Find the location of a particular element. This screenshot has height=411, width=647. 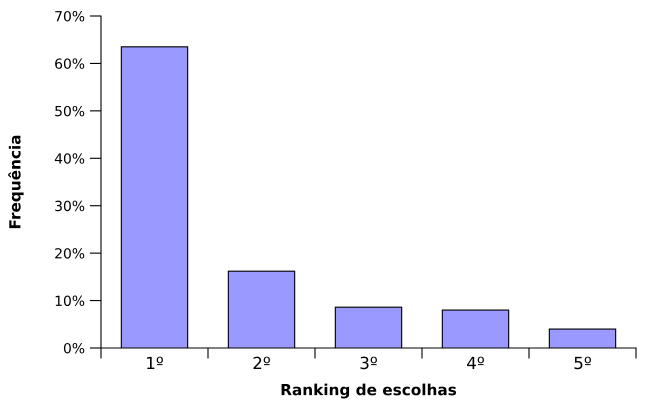

x-tick-label: 5º is located at coordinates (582, 363).